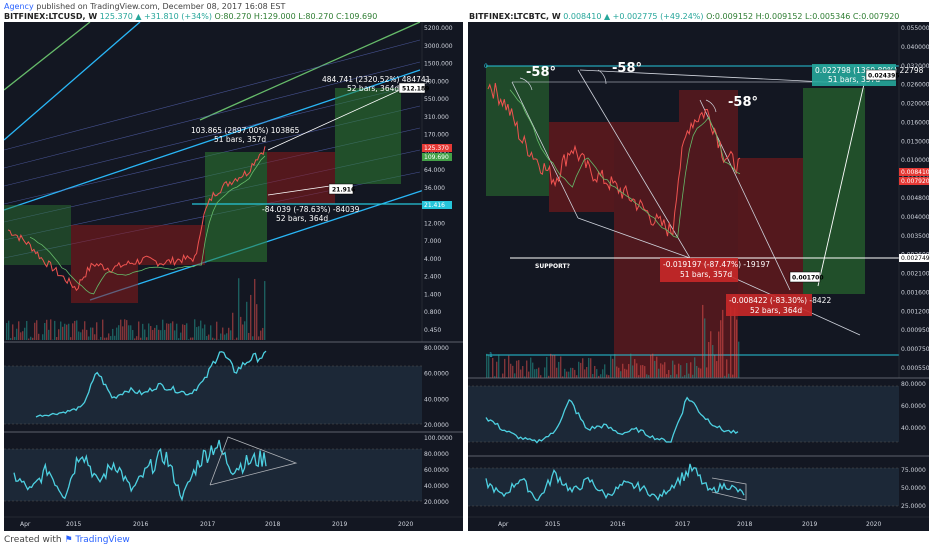  I want to click on y-tick-label: 20.0000, so click(436, 502).